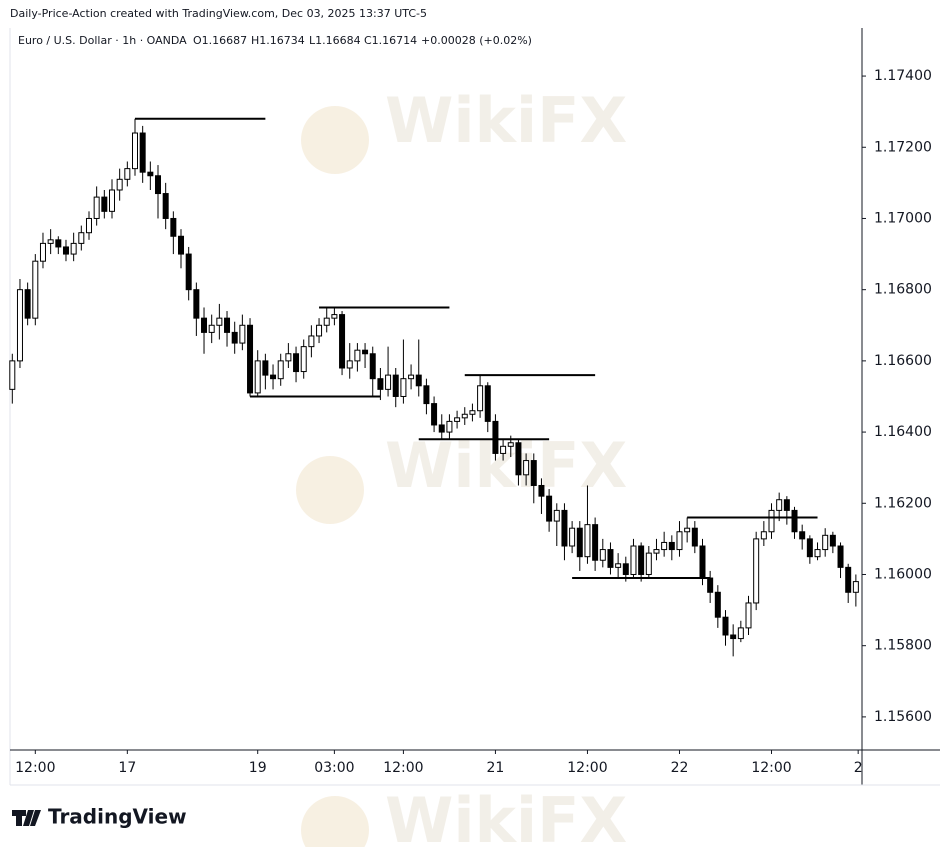 The image size is (950, 847). I want to click on x-tick-label: 2, so click(858, 768).